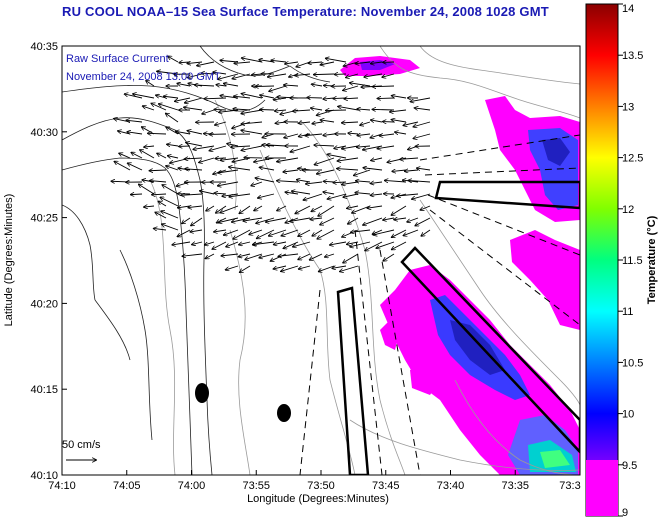 The image size is (660, 519). I want to click on scale-label: 50 cm/s, so click(81, 445).